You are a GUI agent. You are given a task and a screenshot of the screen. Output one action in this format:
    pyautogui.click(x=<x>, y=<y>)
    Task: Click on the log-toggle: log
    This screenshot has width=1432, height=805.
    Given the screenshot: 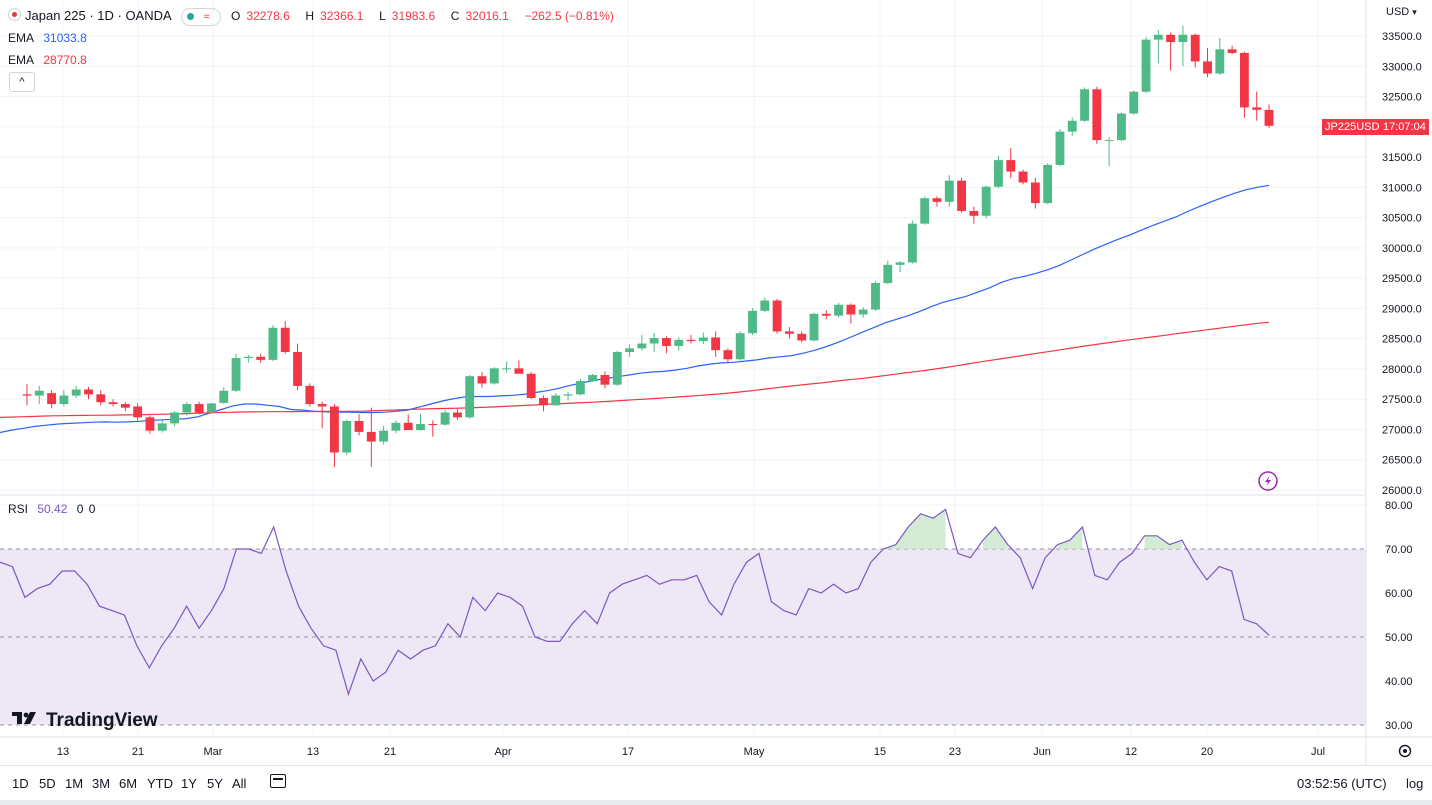 What is the action you would take?
    pyautogui.click(x=1415, y=783)
    